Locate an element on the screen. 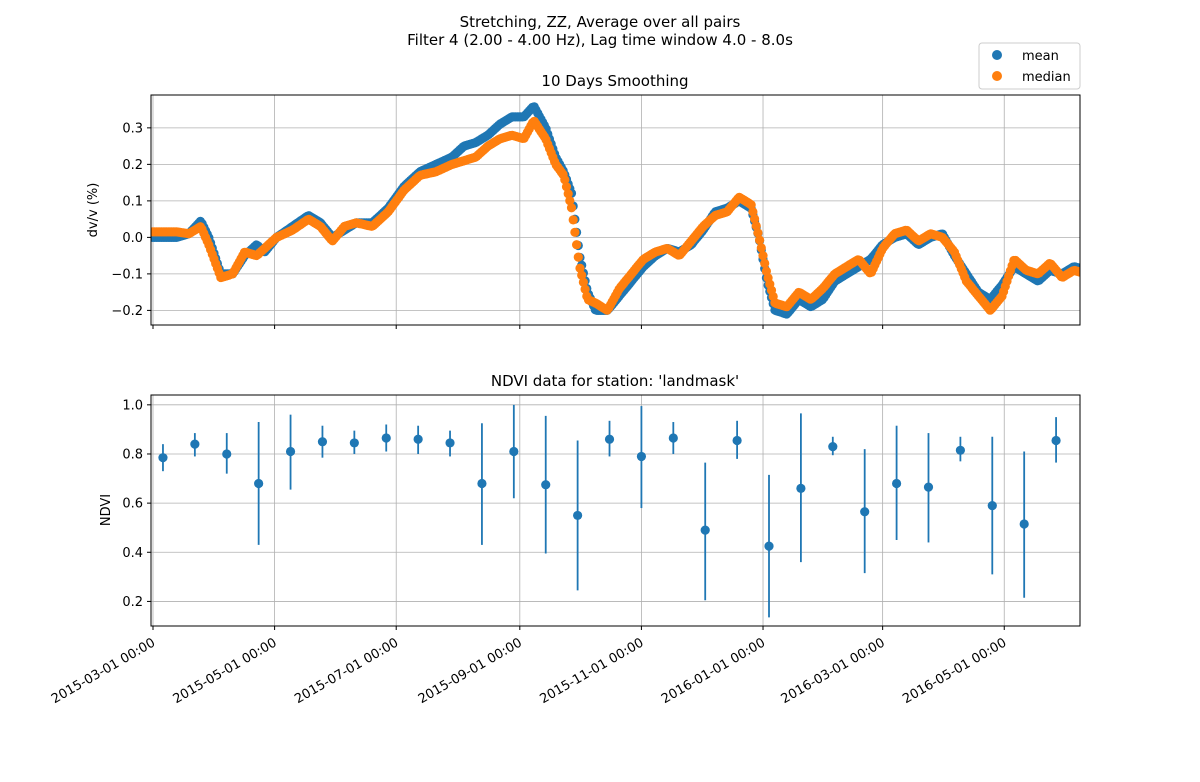 Image resolution: width=1200 pixels, height=782 pixels. dvv-x-ticks is located at coordinates (578, 327).